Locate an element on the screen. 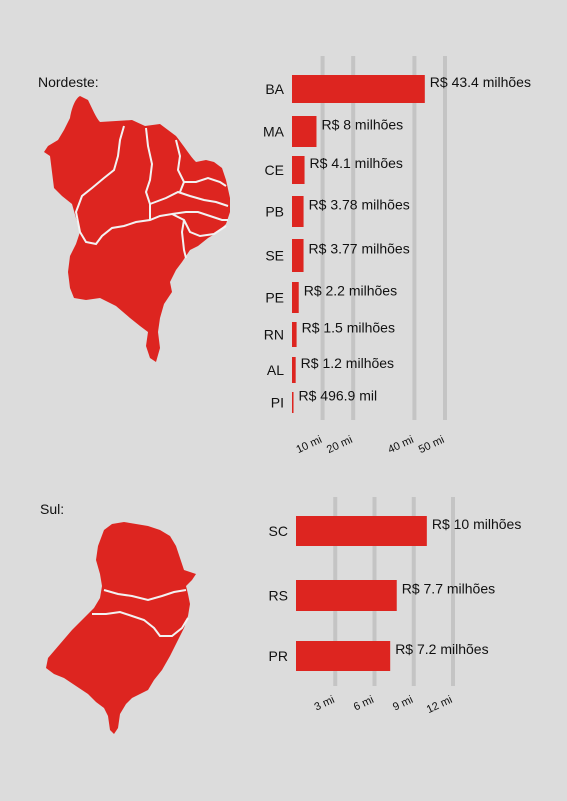 This screenshot has height=801, width=567. data-label-pe: R$ 2.2 milhões is located at coordinates (350, 291).